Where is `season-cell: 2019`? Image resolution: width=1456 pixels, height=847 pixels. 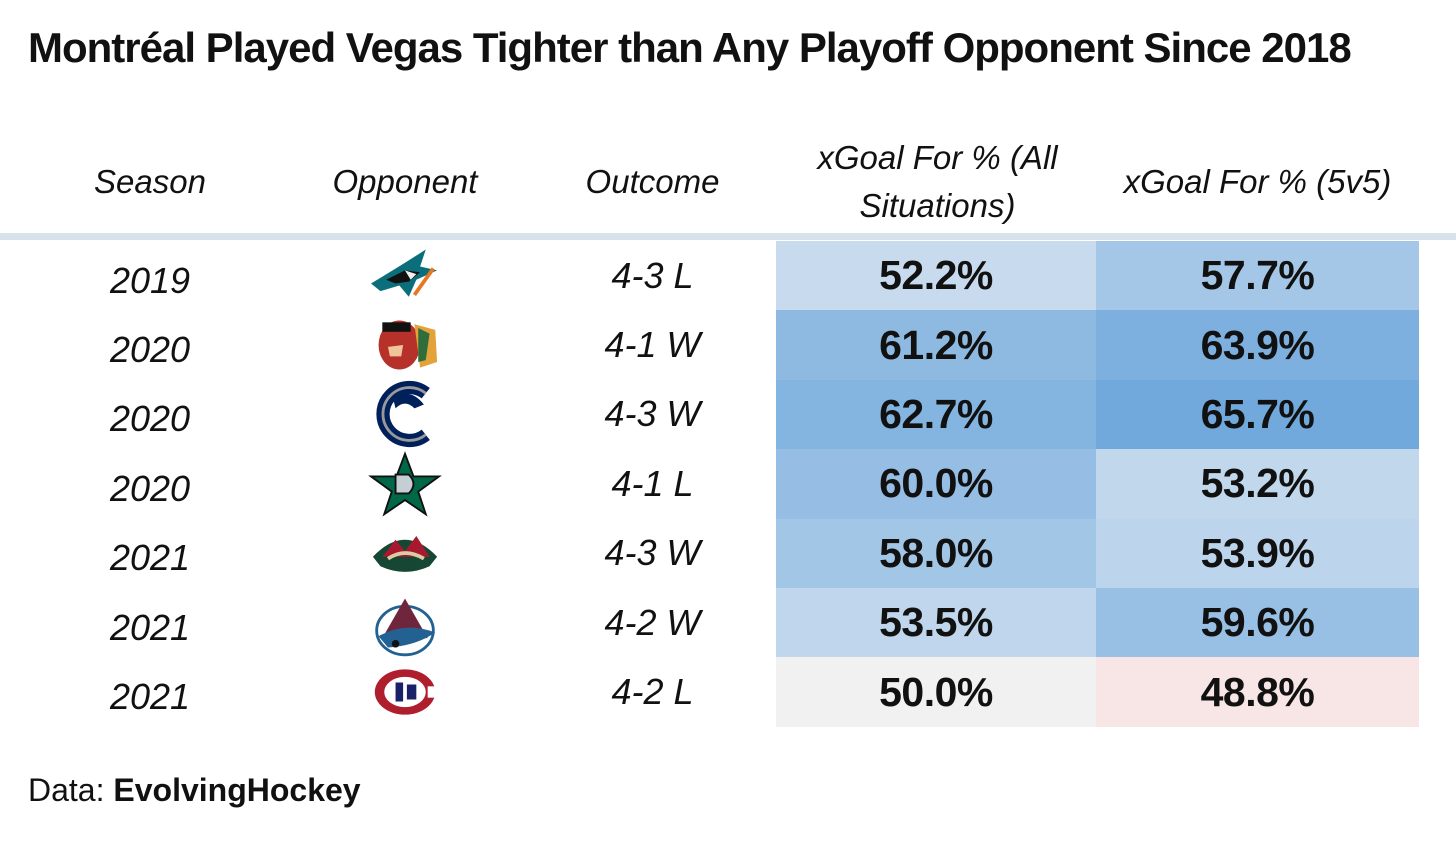 season-cell: 2019 is located at coordinates (150, 280).